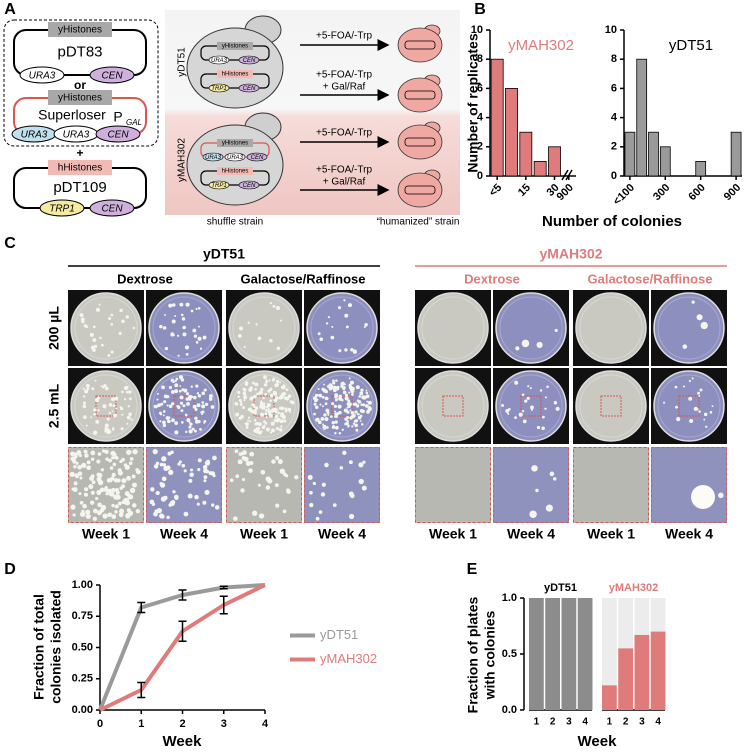 The width and height of the screenshot is (749, 753). Describe the element at coordinates (614, 59) in the screenshot. I see `y-tick-label: 8` at that location.